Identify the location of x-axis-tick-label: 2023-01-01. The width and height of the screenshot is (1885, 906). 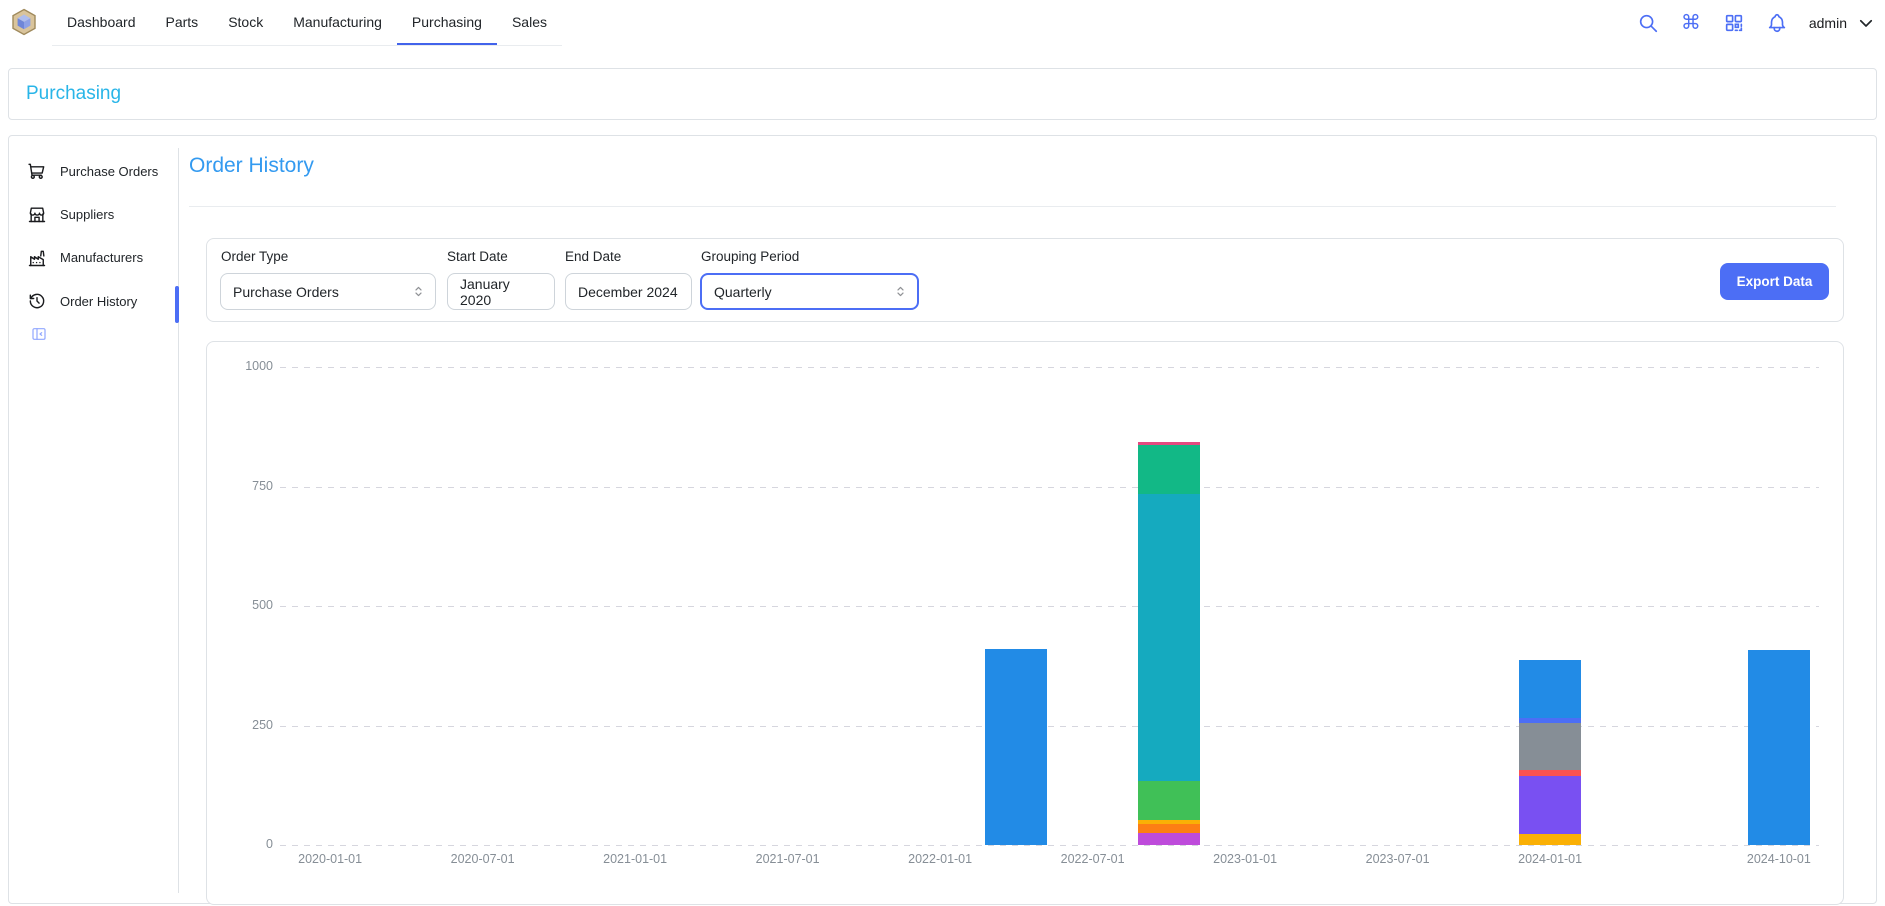
(1245, 859).